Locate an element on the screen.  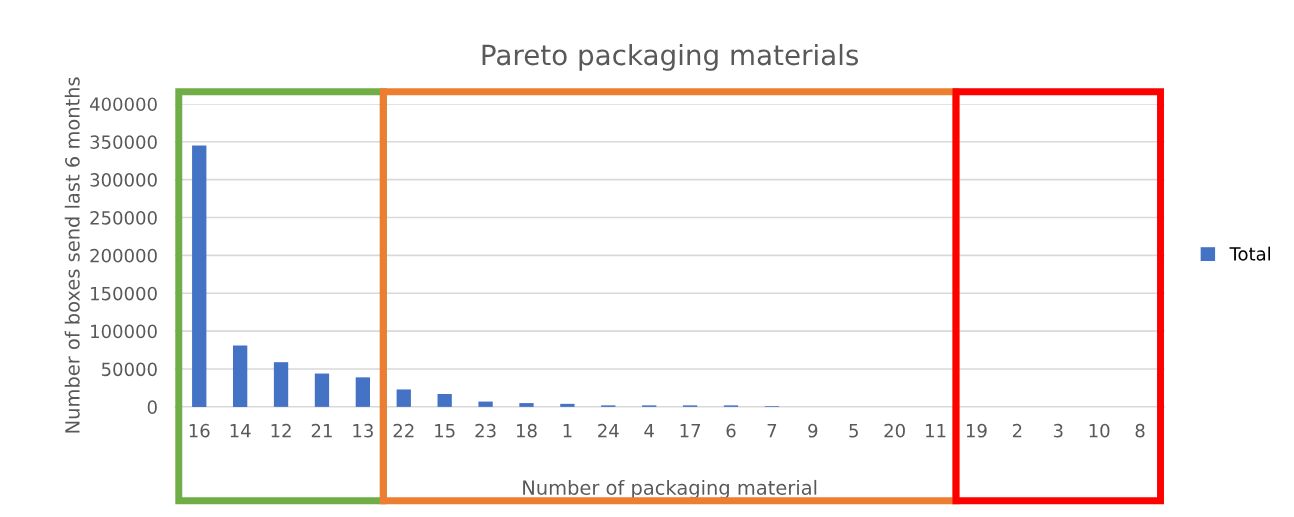
x-tick-label: 3 is located at coordinates (1058, 430).